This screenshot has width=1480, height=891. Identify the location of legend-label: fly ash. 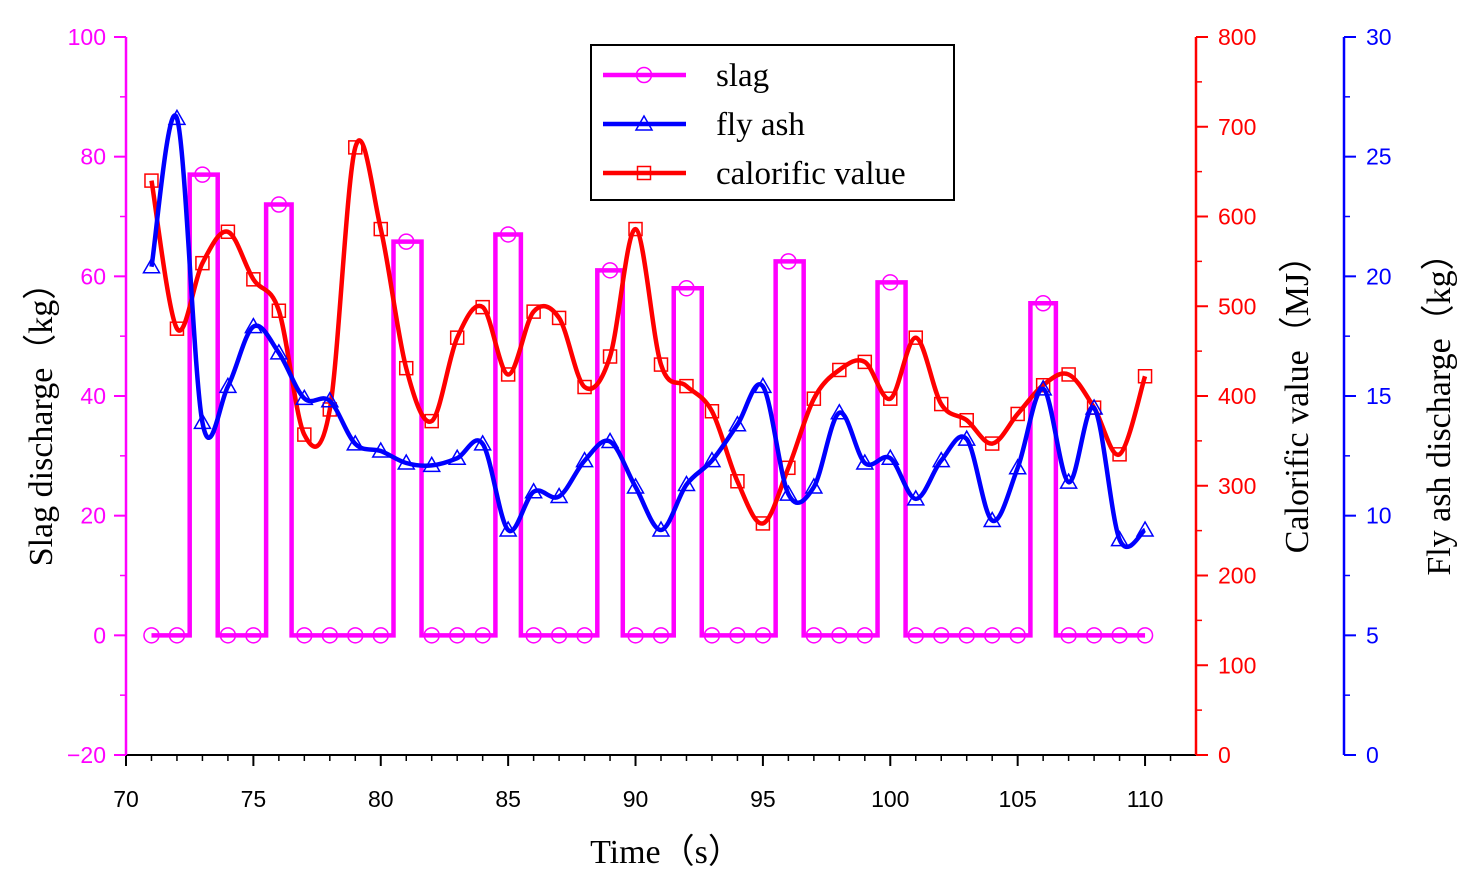
(760, 125).